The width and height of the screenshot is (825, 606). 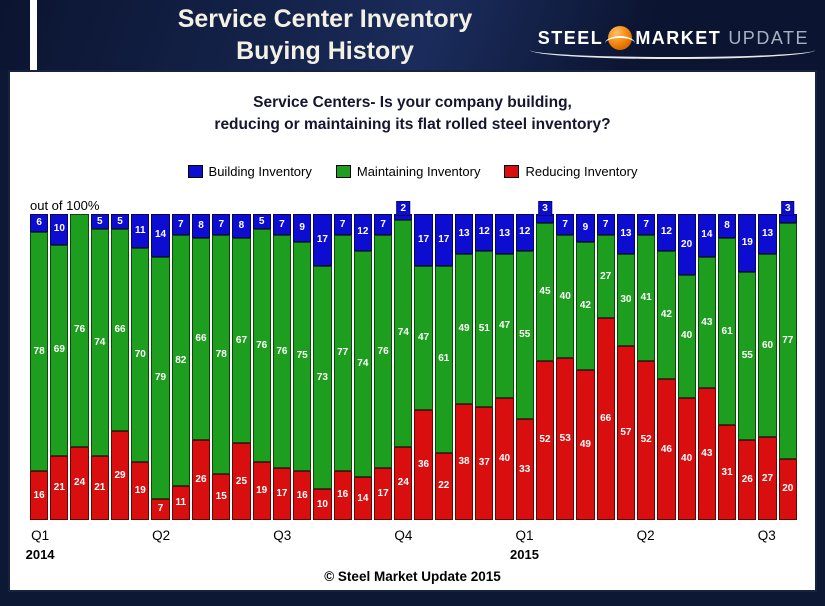 What do you see at coordinates (241, 341) in the screenshot?
I see `maintaining-segment: 67` at bounding box center [241, 341].